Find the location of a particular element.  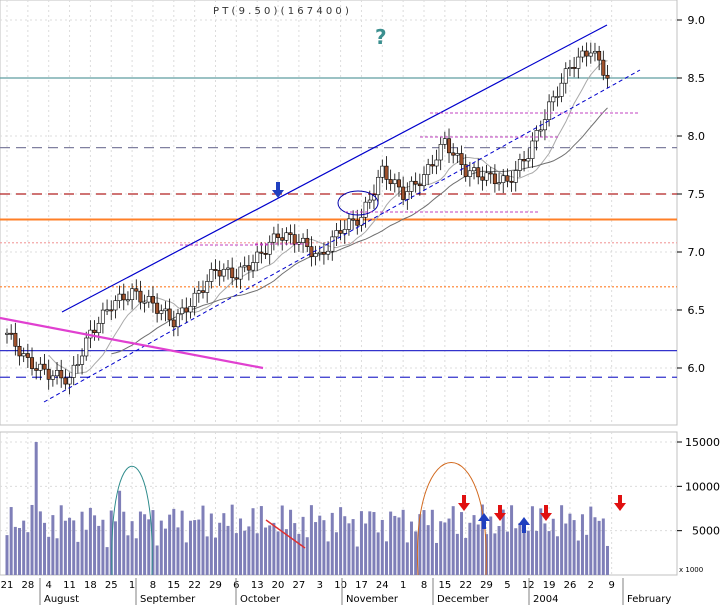

up-arrow-icon is located at coordinates (524, 525).